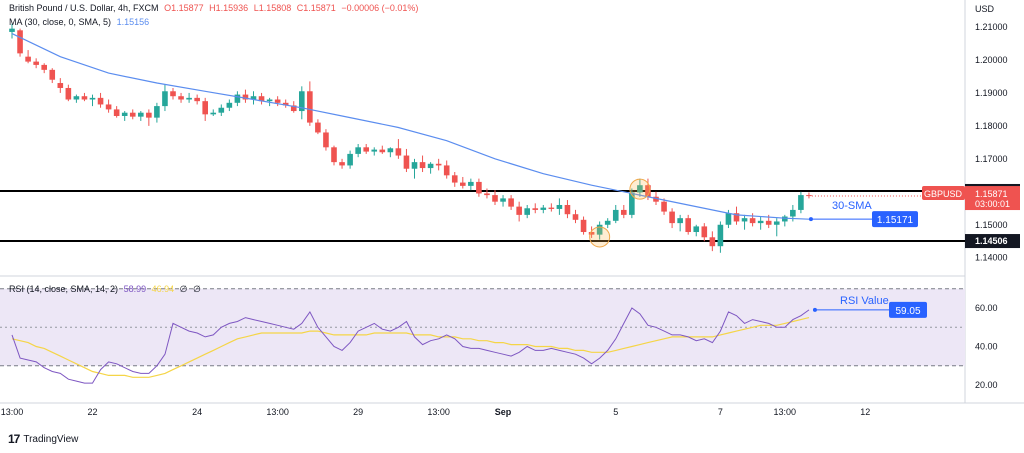 The width and height of the screenshot is (1024, 453). I want to click on footer-brand: 17 TradingView, so click(43, 439).